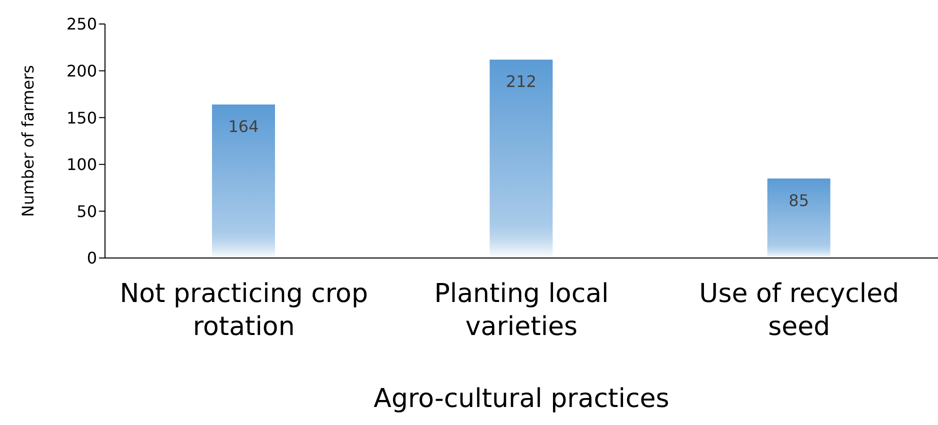 The width and height of the screenshot is (938, 425). Describe the element at coordinates (81, 70) in the screenshot. I see `y-tick-label: 200` at that location.